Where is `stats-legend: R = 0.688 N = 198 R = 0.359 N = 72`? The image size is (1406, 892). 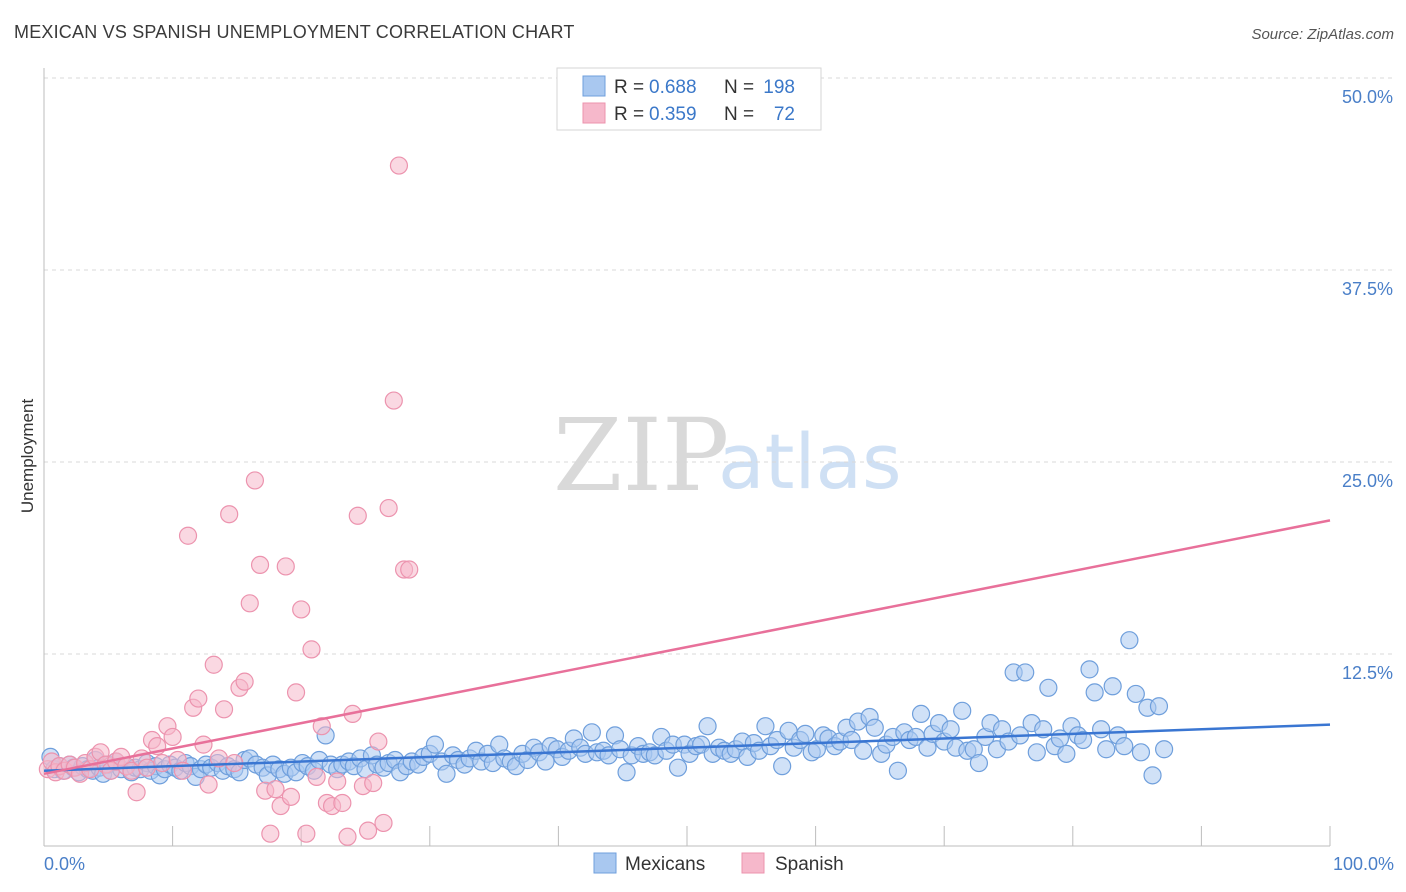 stats-legend: R = 0.688 N = 198 R = 0.359 N = 72 is located at coordinates (689, 99).